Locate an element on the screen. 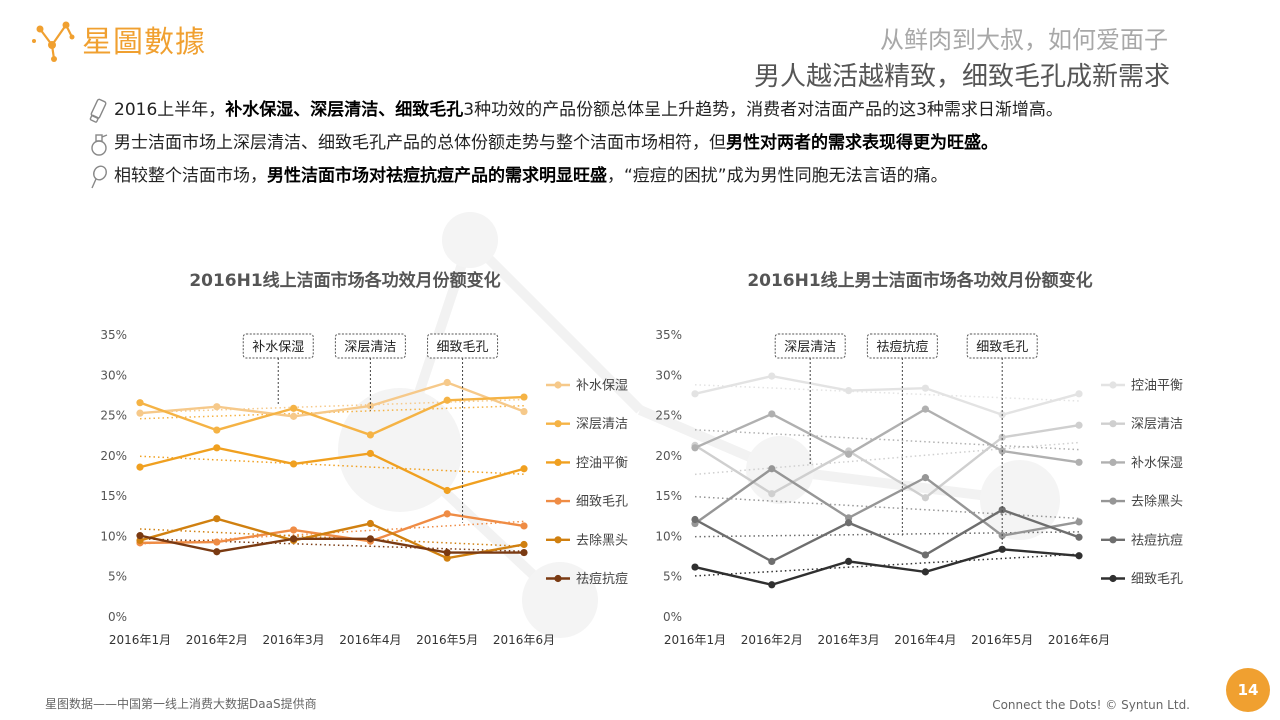 The width and height of the screenshot is (1280, 720). page-title: 男人越活越精致，细致毛孔成新需求 is located at coordinates (961, 77).